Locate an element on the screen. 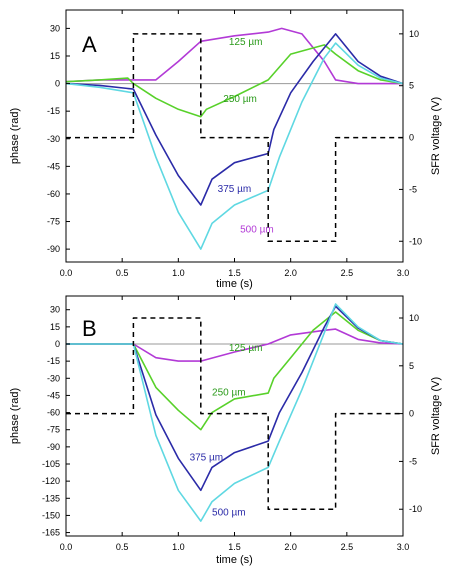  y-tick-label: -120 is located at coordinates (51, 481).